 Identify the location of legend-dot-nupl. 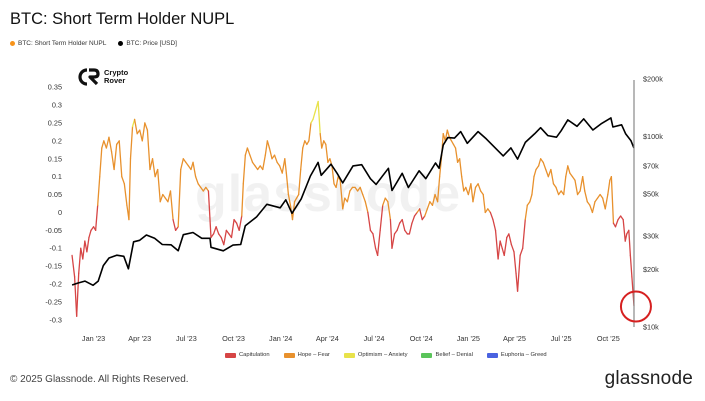
(12, 43).